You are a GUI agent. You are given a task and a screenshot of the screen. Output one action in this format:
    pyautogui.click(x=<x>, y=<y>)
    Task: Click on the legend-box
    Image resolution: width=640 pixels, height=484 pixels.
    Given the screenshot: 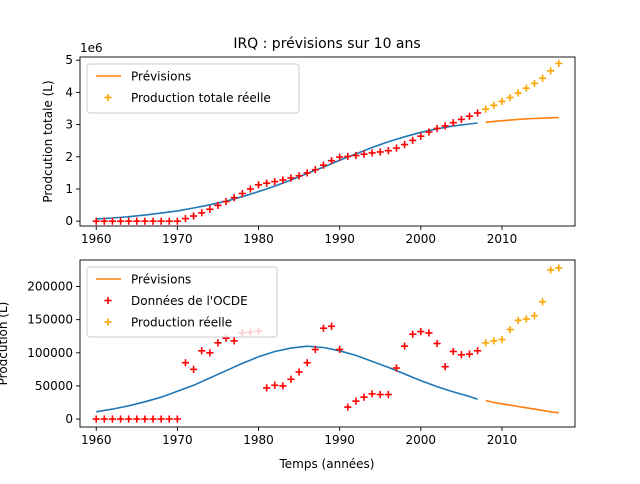 What is the action you would take?
    pyautogui.click(x=193, y=88)
    